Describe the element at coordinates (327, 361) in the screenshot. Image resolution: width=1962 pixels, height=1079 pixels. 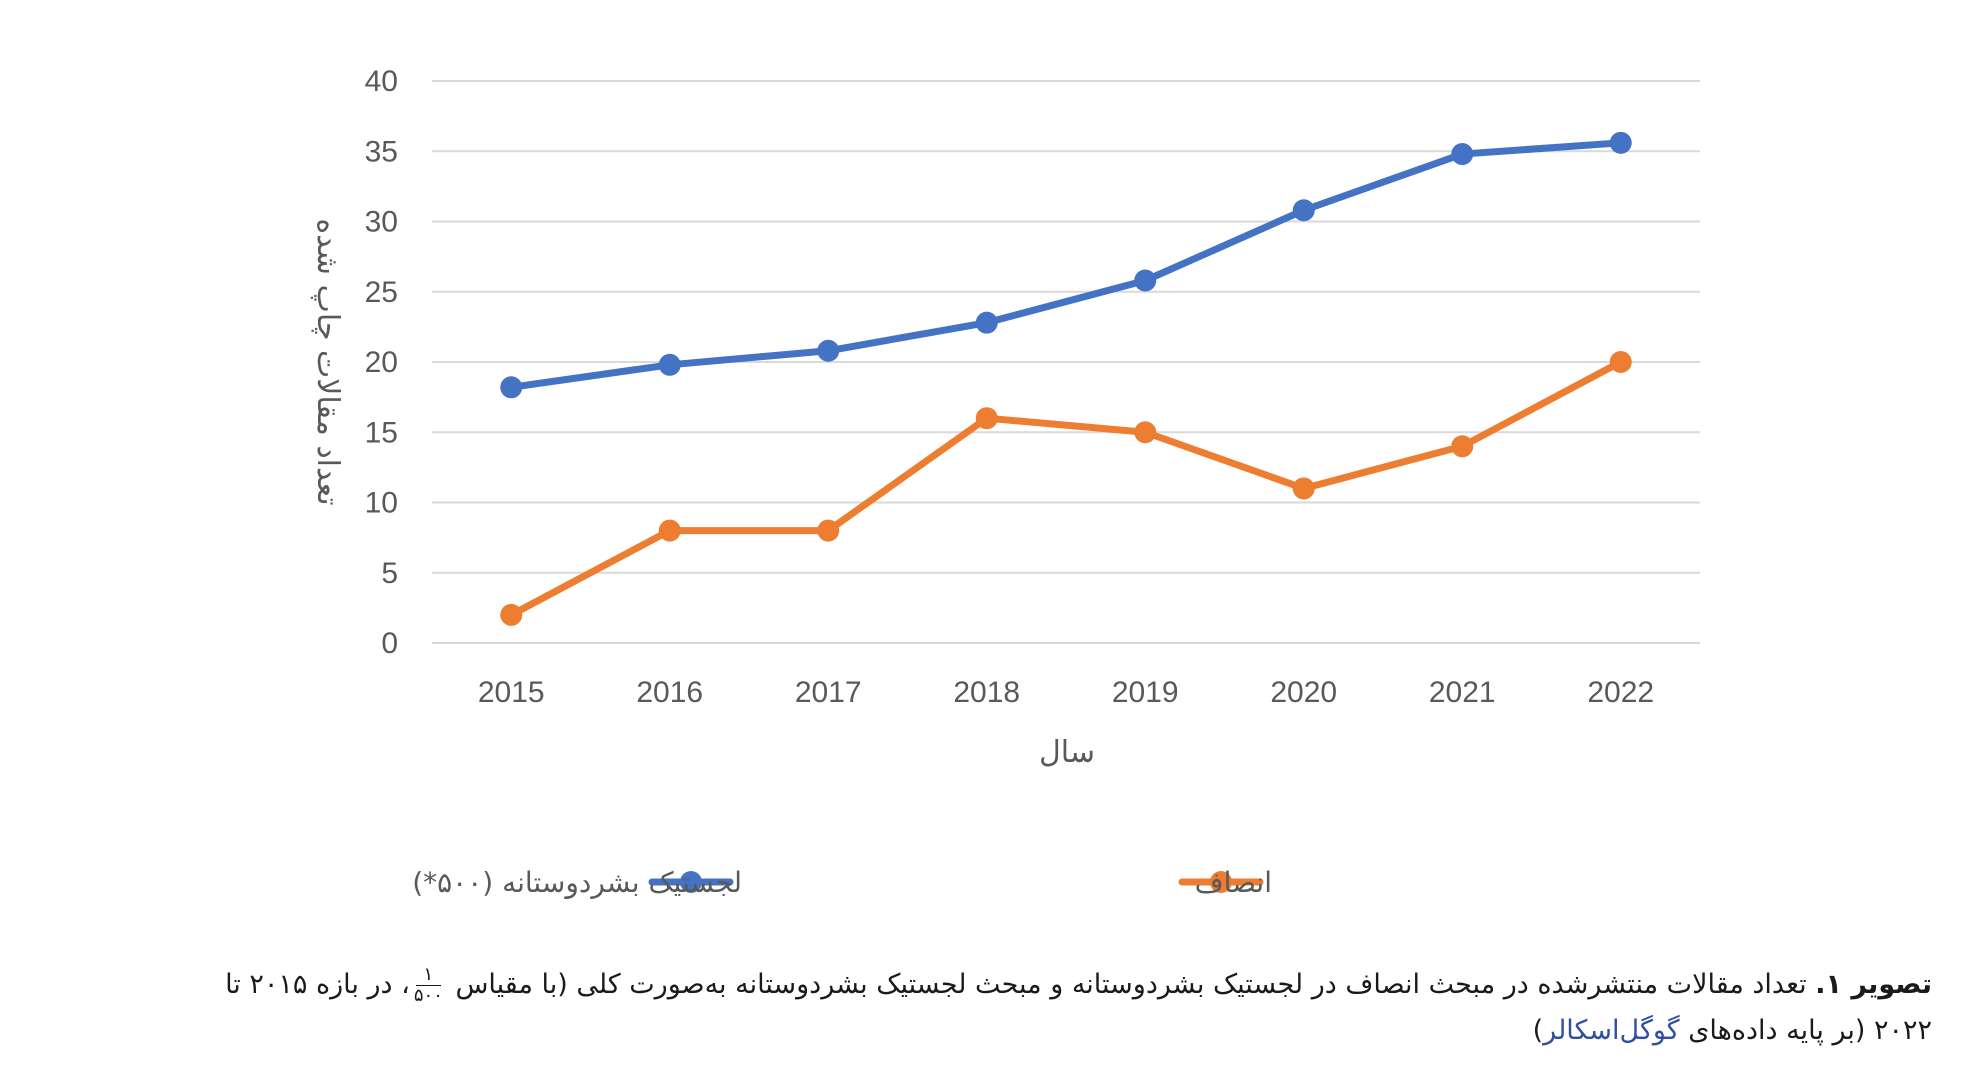
I see `y-axis-title: تعداد مقالات چاپ شده` at that location.